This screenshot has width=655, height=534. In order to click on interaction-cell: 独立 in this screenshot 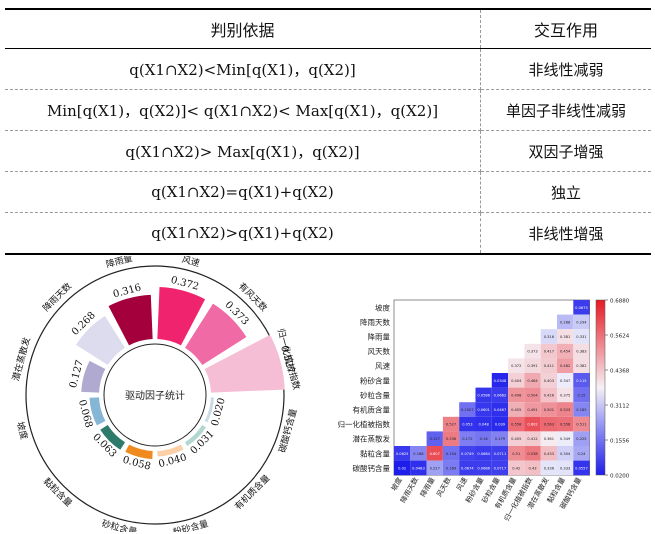, I will do `click(565, 192)`.